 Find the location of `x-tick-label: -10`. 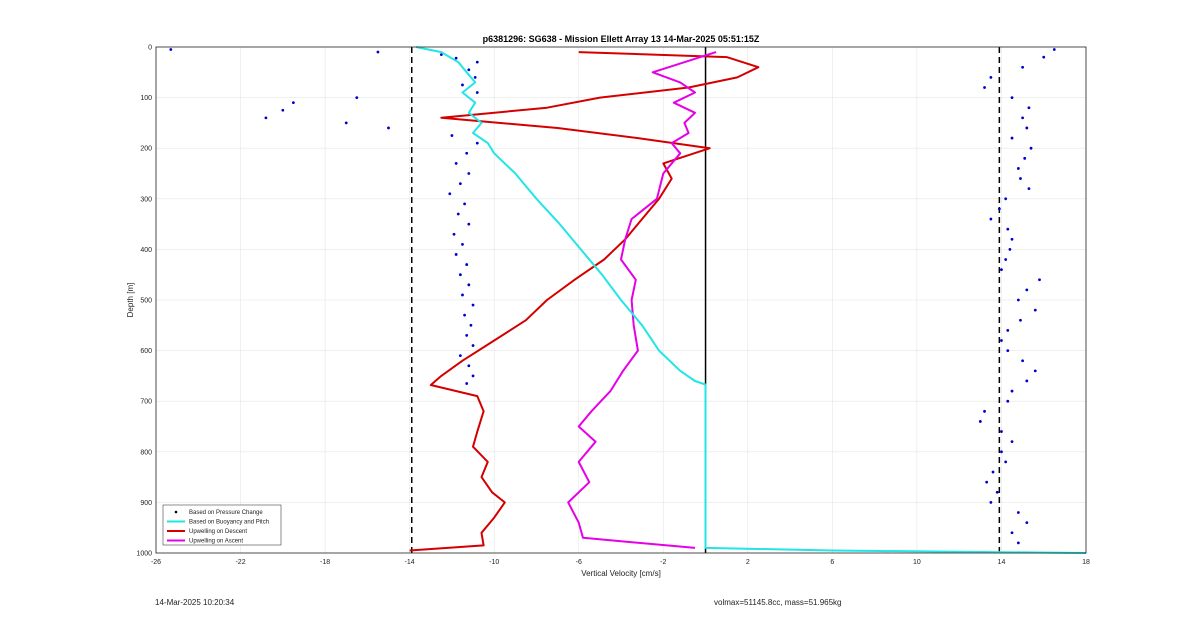

x-tick-label: -10 is located at coordinates (494, 562).